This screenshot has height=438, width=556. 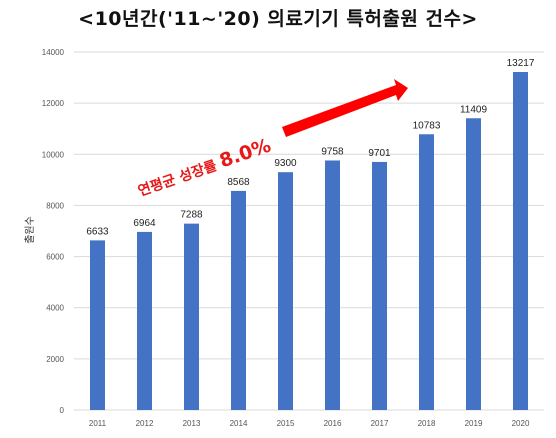 I want to click on x-tick-label: 2015, so click(x=286, y=423).